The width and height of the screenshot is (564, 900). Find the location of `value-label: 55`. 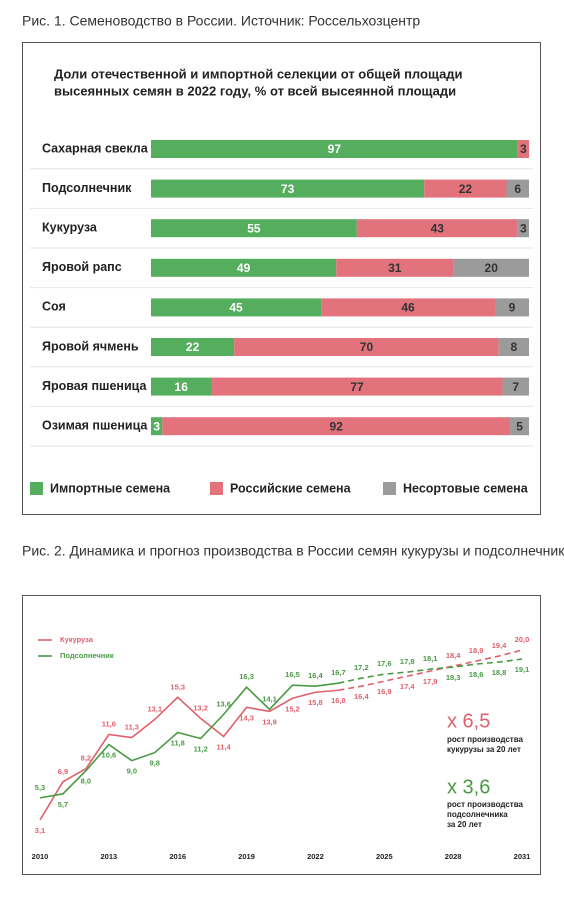

value-label: 55 is located at coordinates (254, 228).